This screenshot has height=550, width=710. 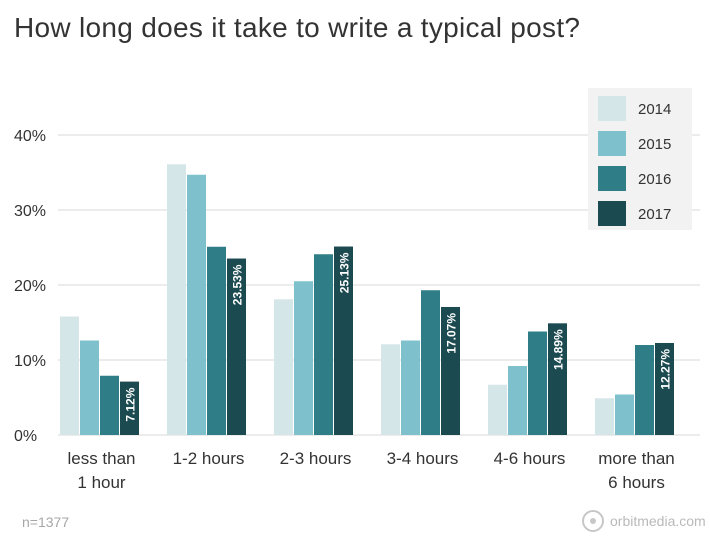 I want to click on y-tick-label: 0%, so click(x=25, y=436).